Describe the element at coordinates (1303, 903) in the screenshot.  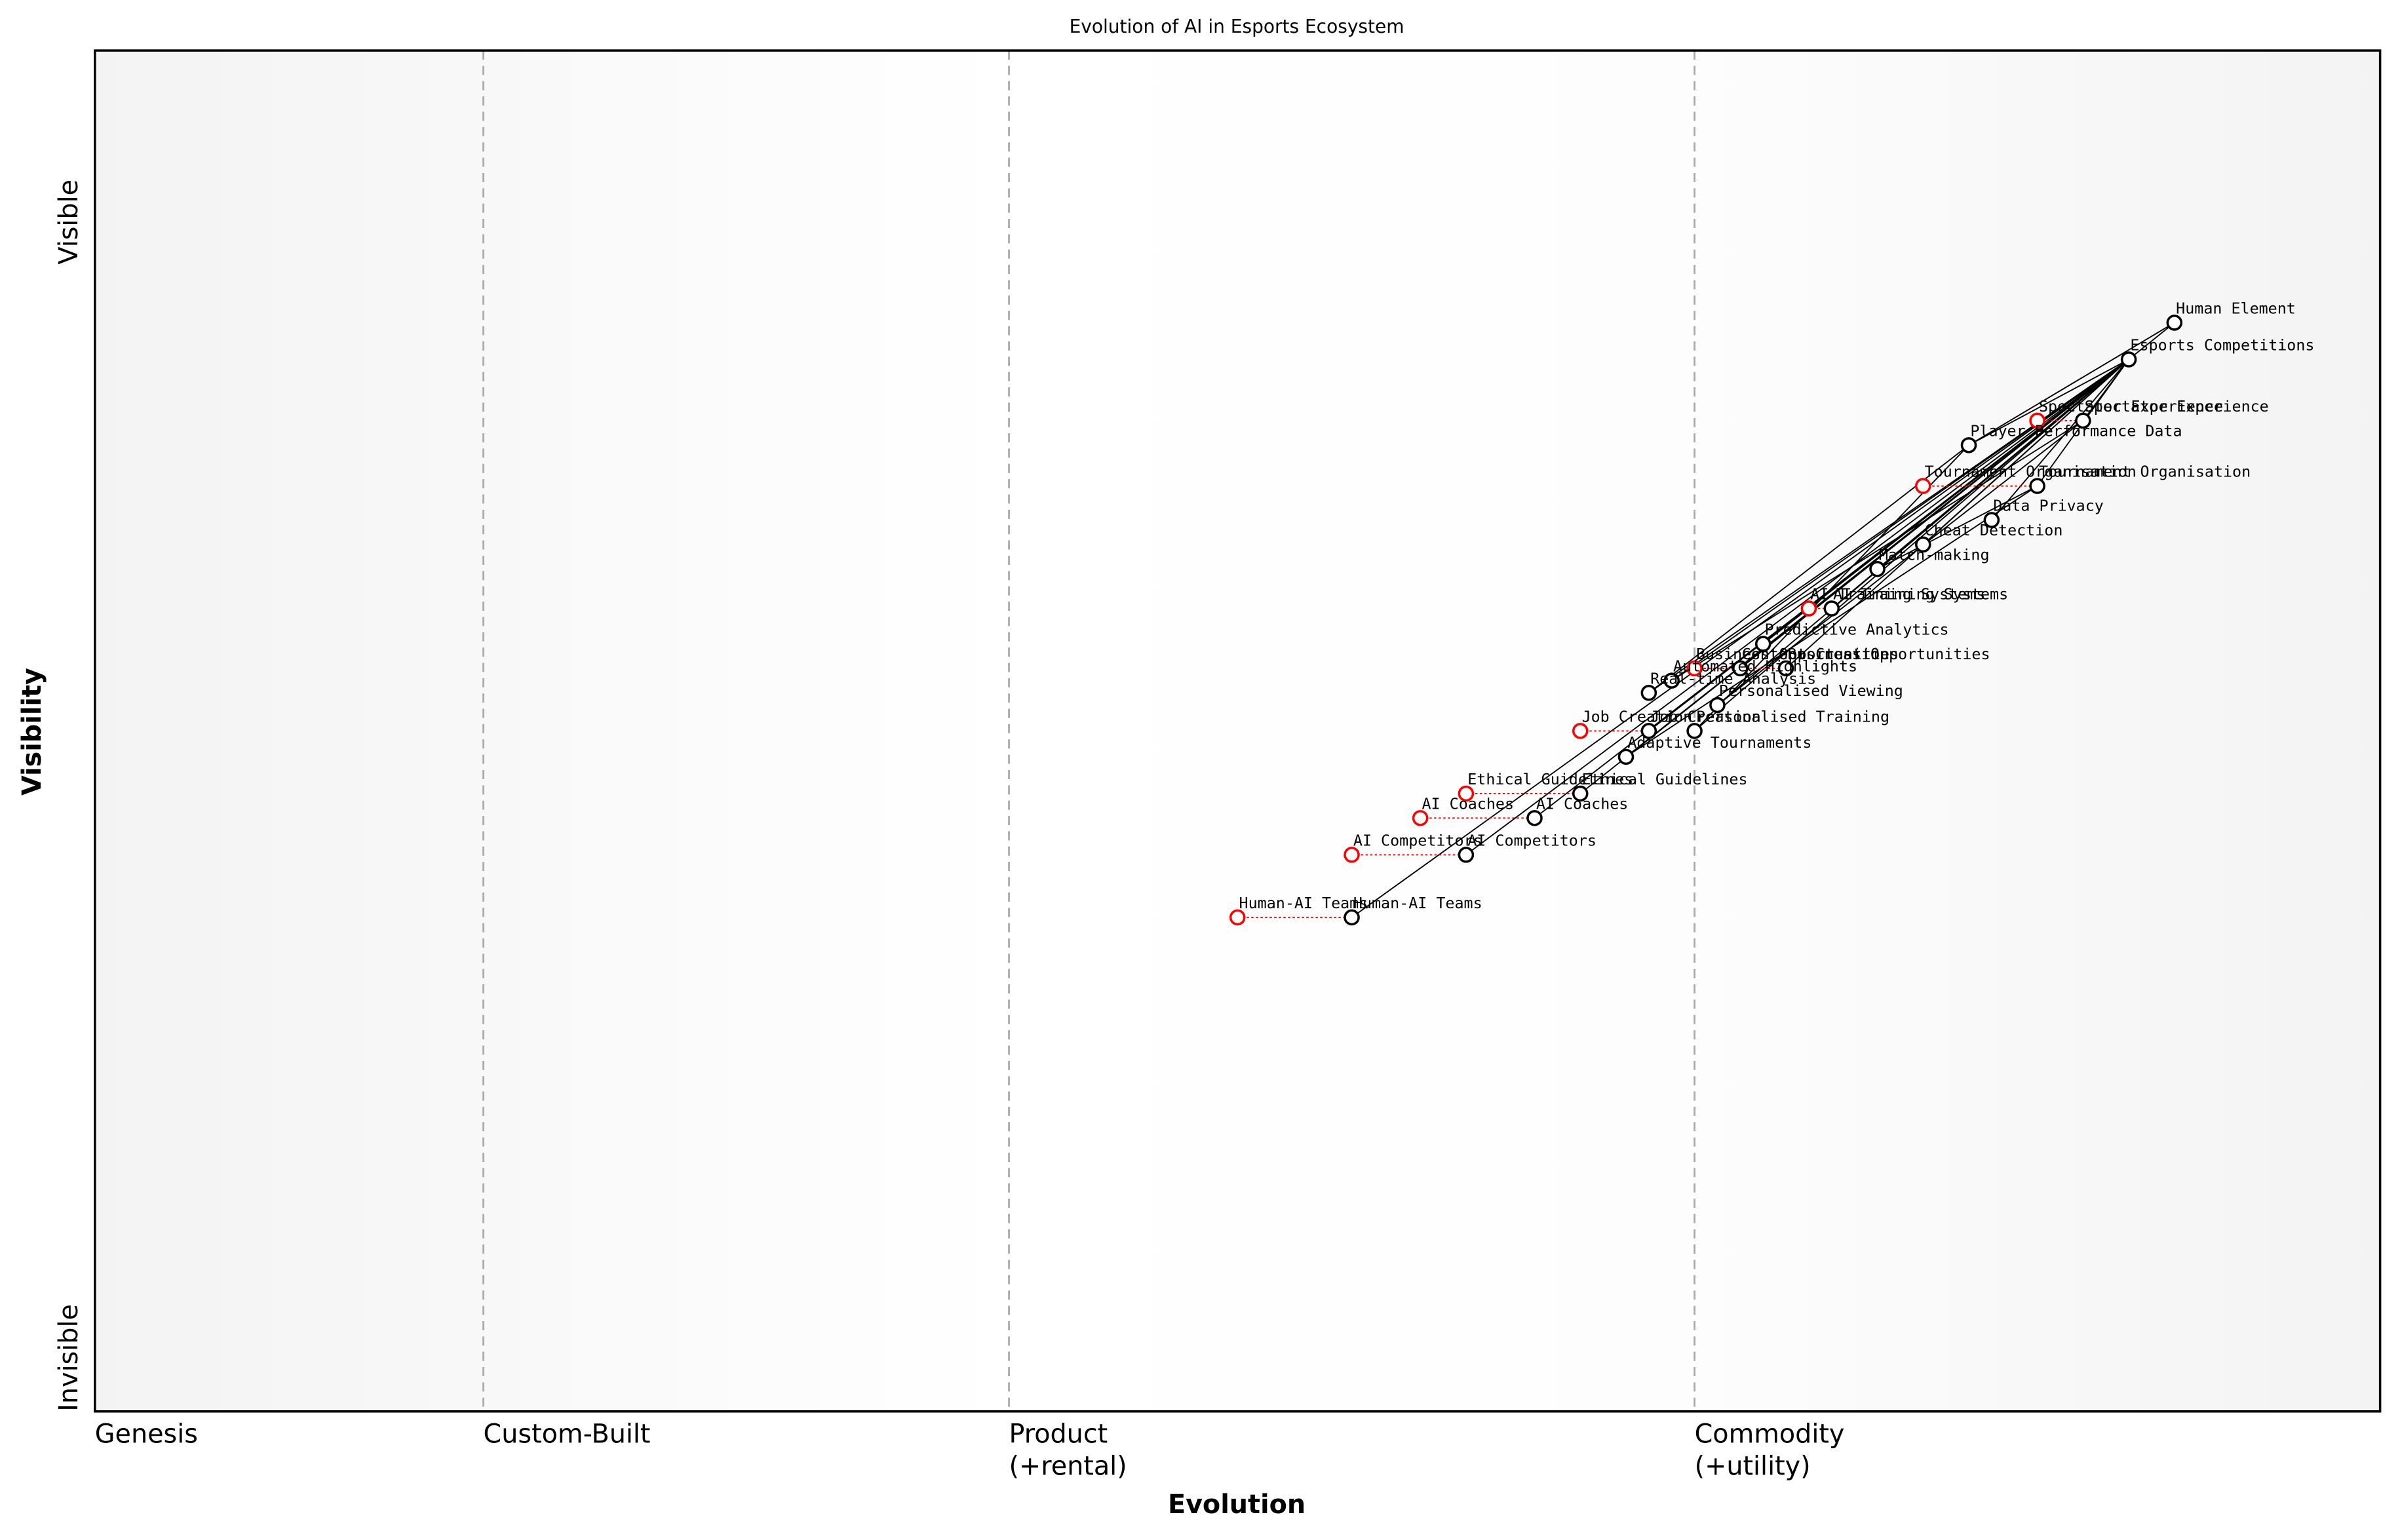
I see `evolved-node-label: Human-AI Teams` at that location.